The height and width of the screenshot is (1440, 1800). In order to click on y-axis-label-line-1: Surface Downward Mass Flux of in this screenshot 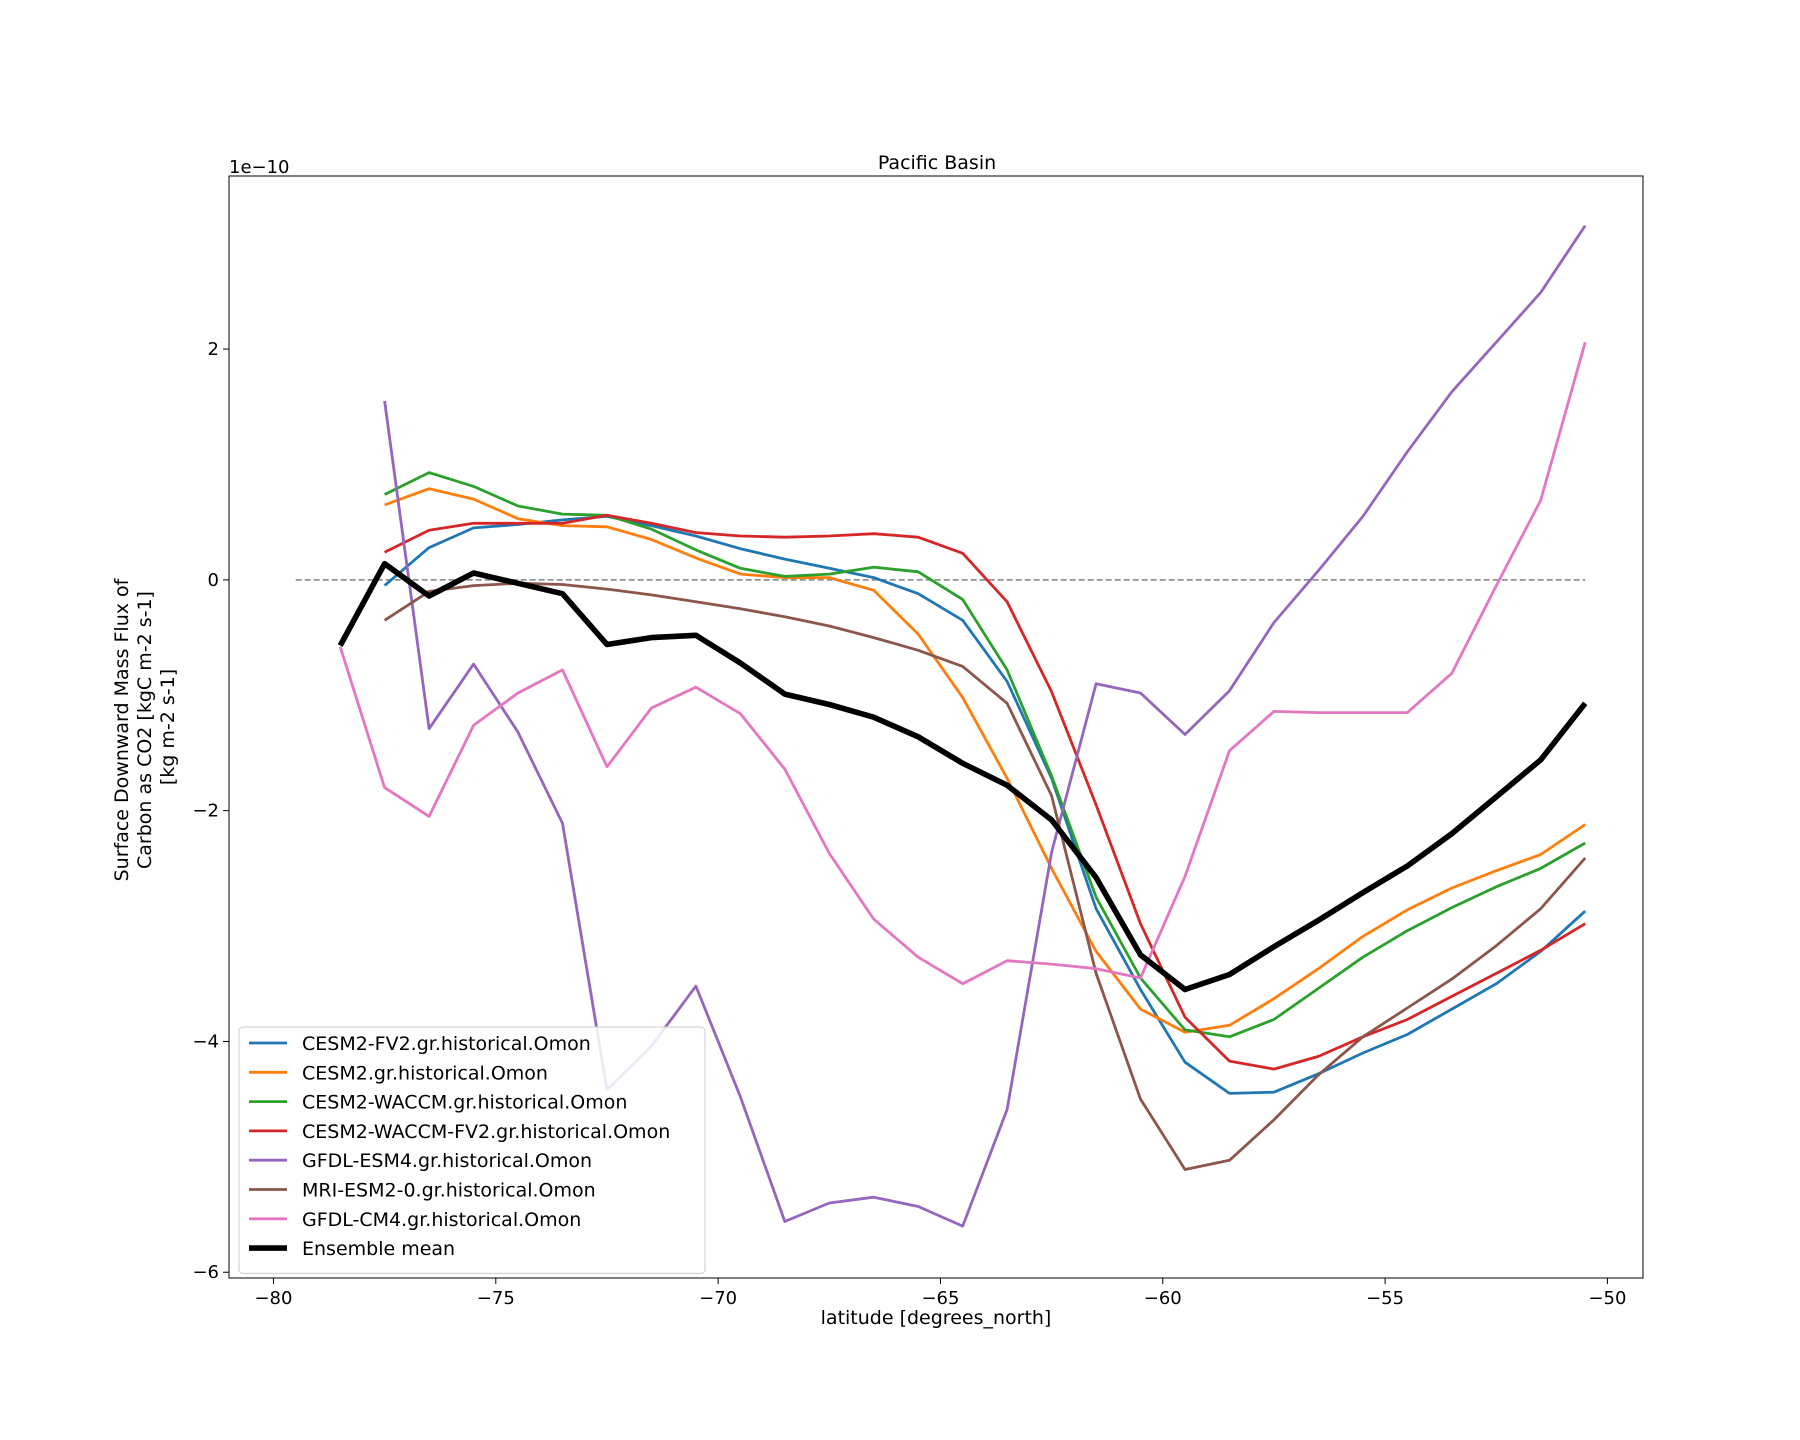, I will do `click(122, 729)`.